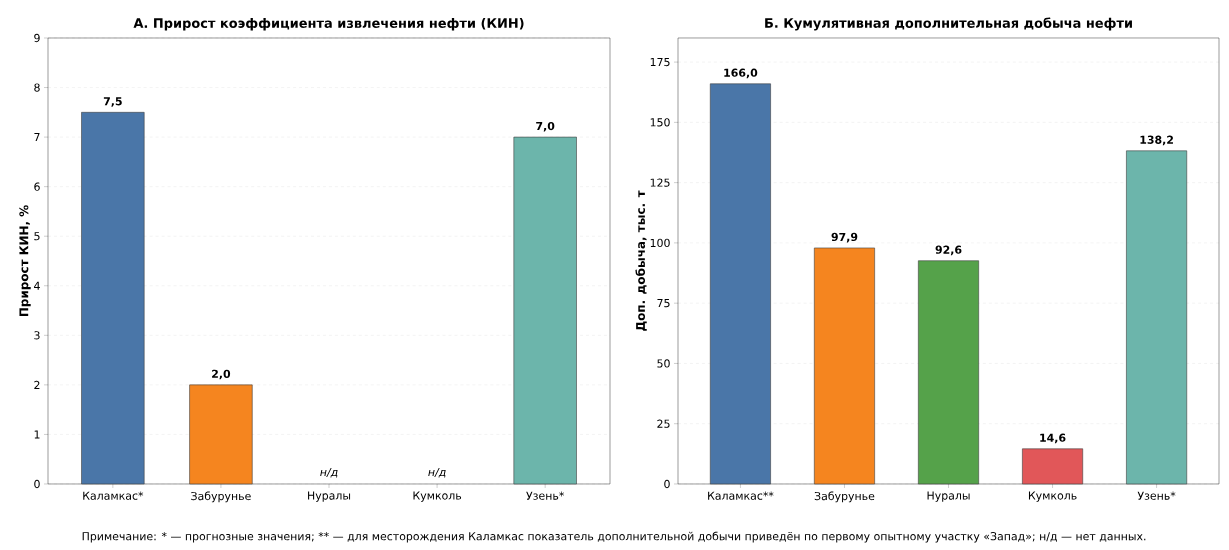 The width and height of the screenshot is (1229, 550). I want to click on data-label: 14,6, so click(1053, 438).